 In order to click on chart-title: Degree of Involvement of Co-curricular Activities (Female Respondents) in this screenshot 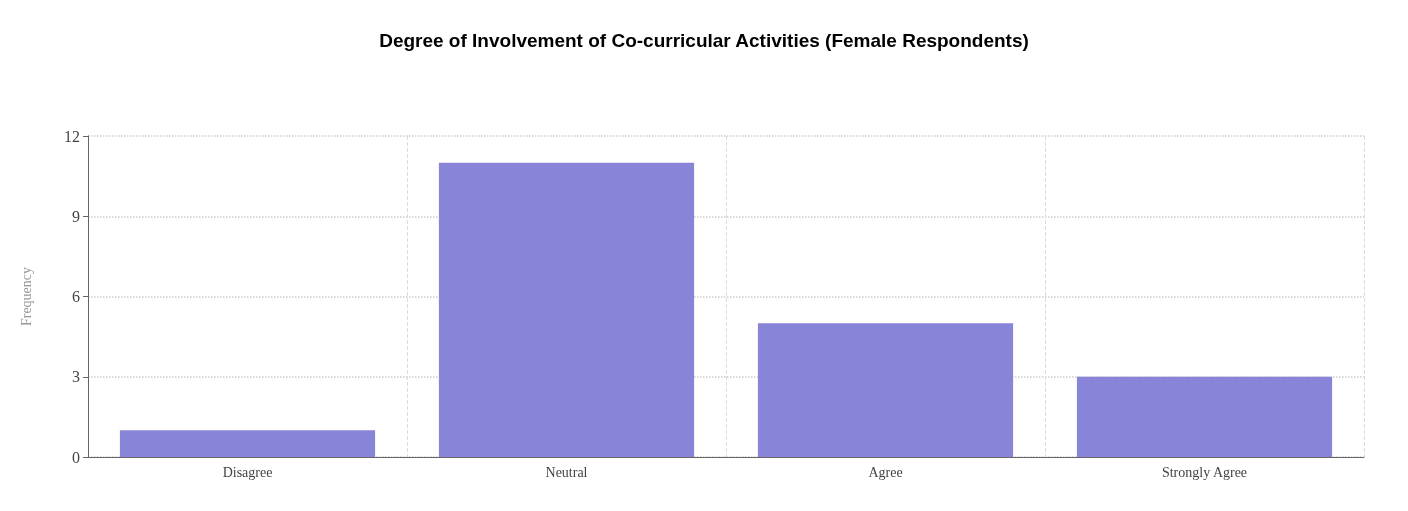, I will do `click(704, 40)`.